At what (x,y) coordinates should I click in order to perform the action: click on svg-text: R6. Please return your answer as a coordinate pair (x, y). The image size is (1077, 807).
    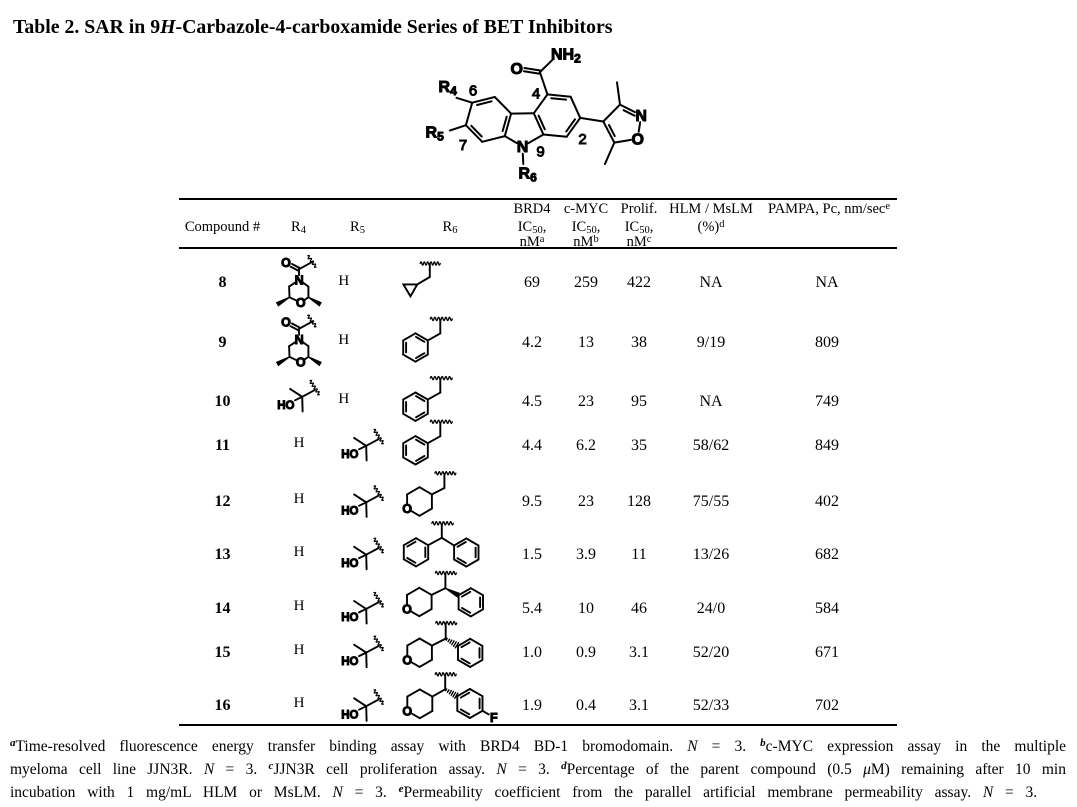
    Looking at the image, I should click on (528, 175).